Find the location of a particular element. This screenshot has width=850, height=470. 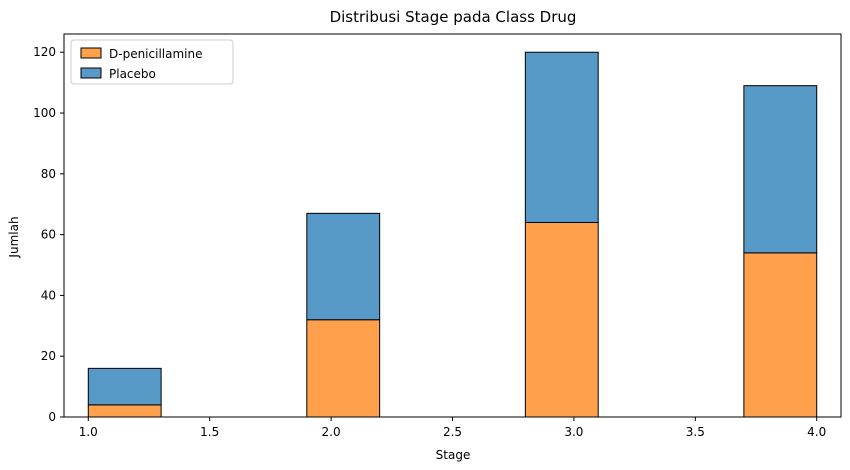

legend-box is located at coordinates (152, 62).